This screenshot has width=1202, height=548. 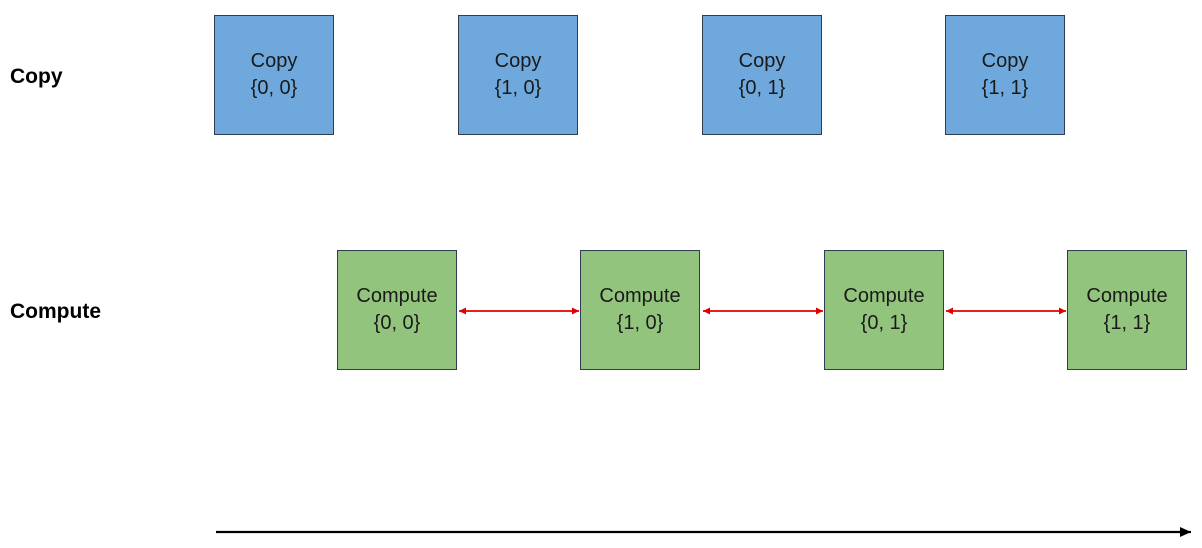 I want to click on copy-box: Copy {1, 1}, so click(x=1005, y=75).